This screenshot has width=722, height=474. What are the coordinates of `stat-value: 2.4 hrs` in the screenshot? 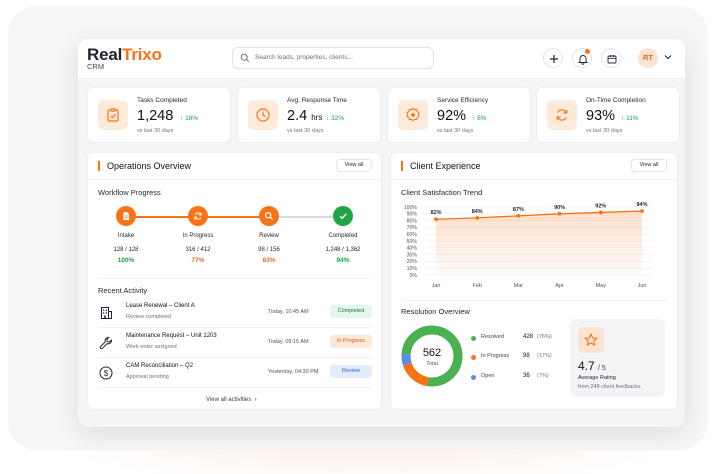 It's located at (304, 116).